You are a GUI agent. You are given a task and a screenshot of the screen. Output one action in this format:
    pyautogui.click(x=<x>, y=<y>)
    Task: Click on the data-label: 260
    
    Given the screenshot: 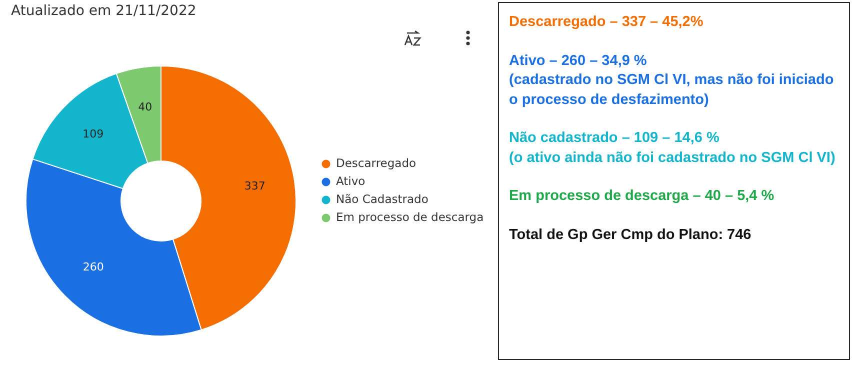 What is the action you would take?
    pyautogui.click(x=93, y=267)
    